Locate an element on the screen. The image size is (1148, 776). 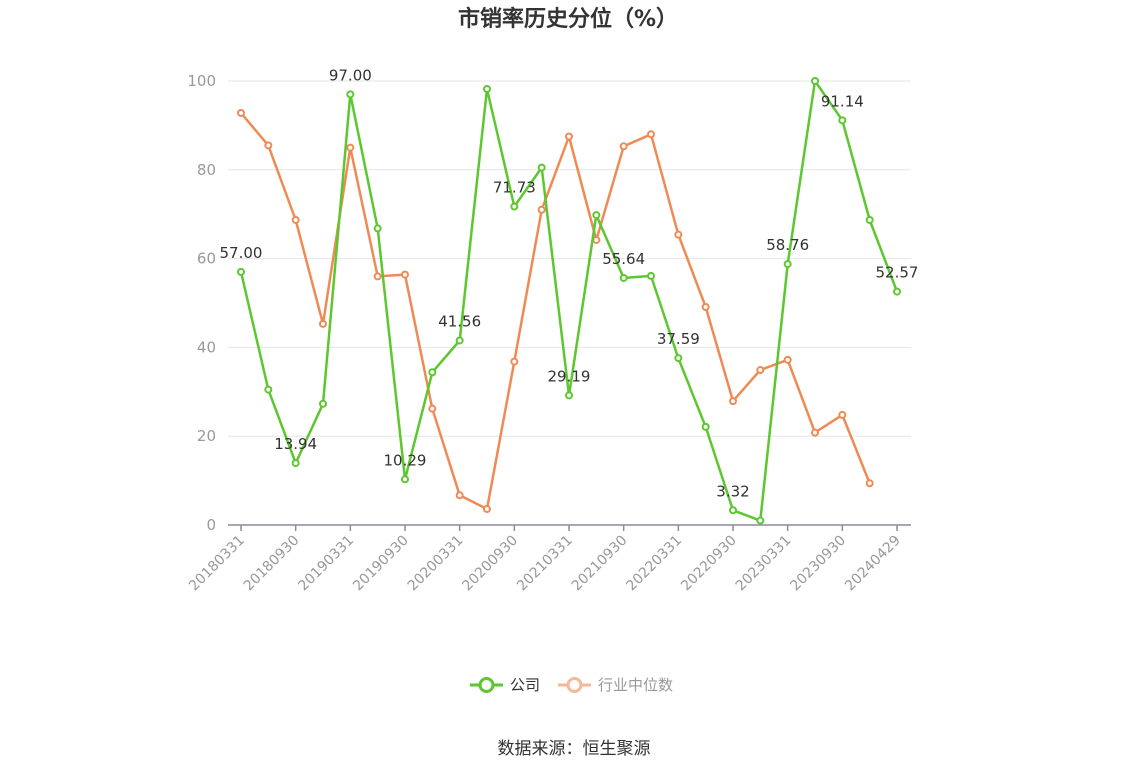
x-tick-label: 20180331 is located at coordinates (217, 564).